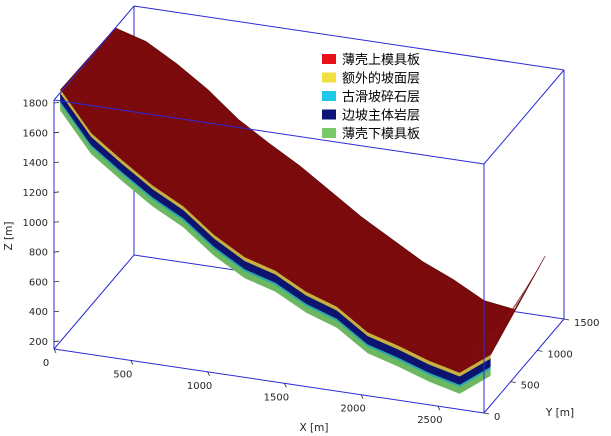 Image resolution: width=611 pixels, height=436 pixels. What do you see at coordinates (381, 79) in the screenshot?
I see `legend-label: 额外的坡面层` at bounding box center [381, 79].